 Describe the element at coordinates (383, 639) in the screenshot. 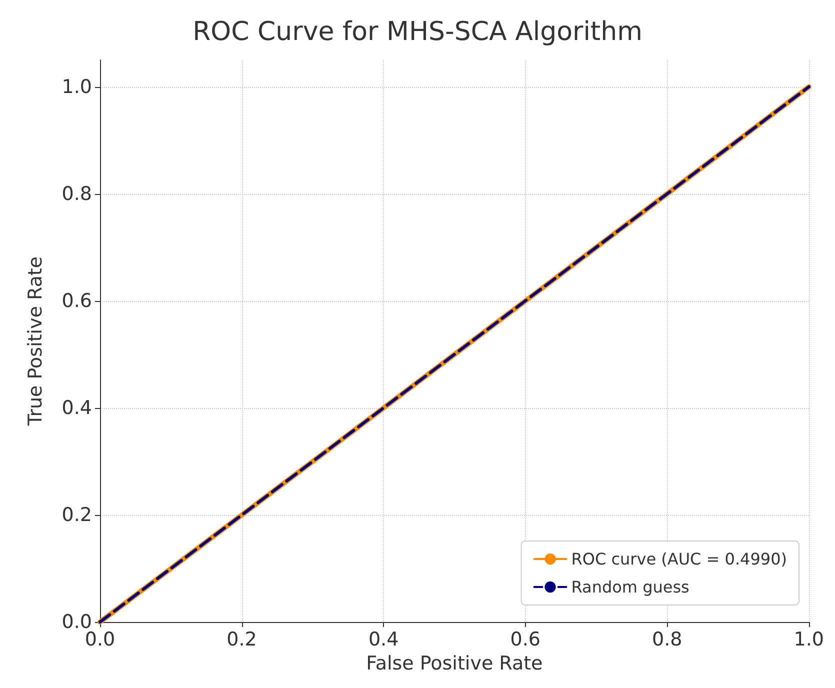

I see `x-tick-label: 0.4` at that location.